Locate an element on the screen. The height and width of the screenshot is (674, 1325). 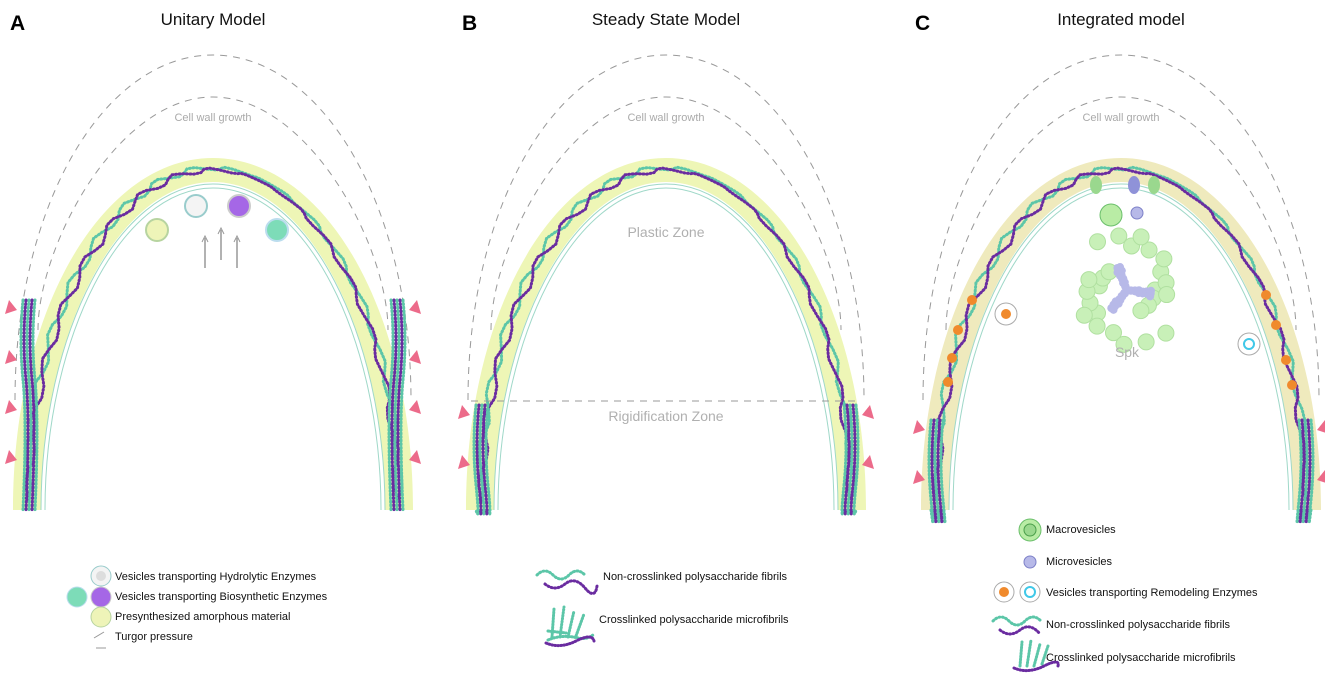
membrane is located at coordinates (1121, 347).